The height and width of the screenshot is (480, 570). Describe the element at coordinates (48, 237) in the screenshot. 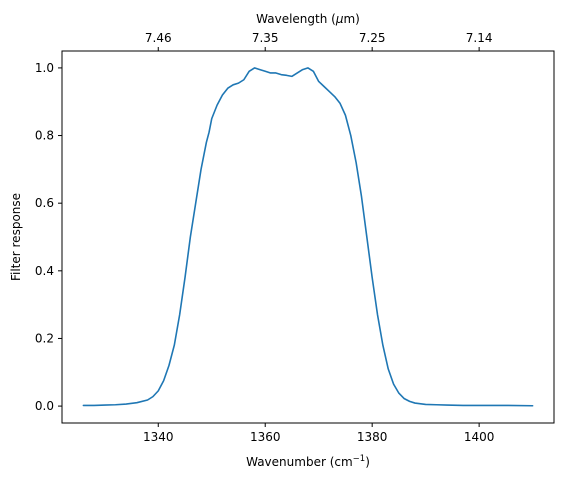

I see `y-axis-ticks: 0.0 0.2 0.4 0.6 0.8 1.0` at that location.